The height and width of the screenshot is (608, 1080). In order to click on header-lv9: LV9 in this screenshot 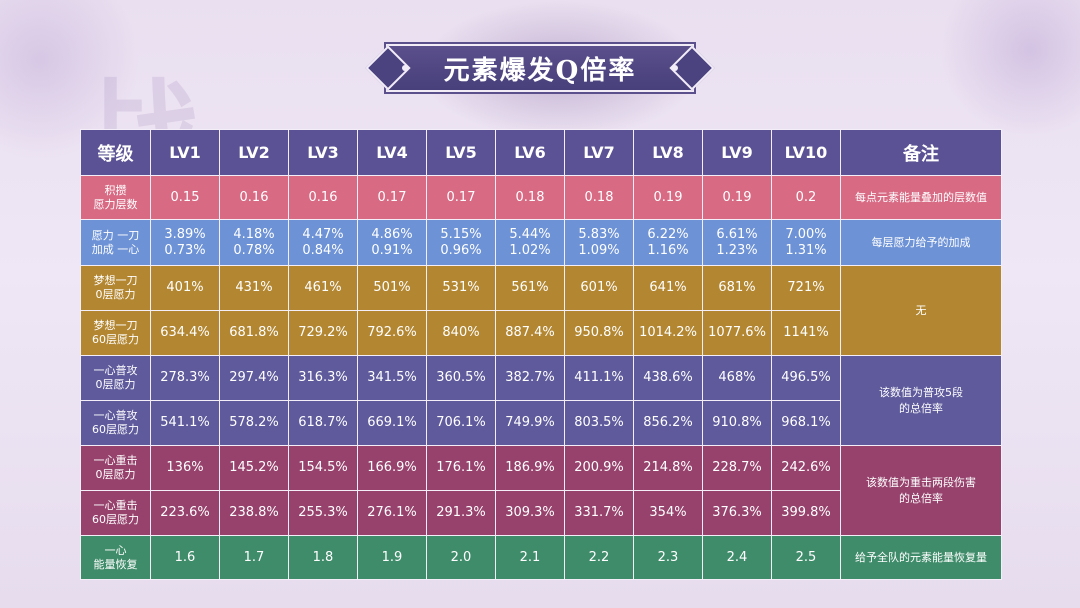, I will do `click(737, 152)`.